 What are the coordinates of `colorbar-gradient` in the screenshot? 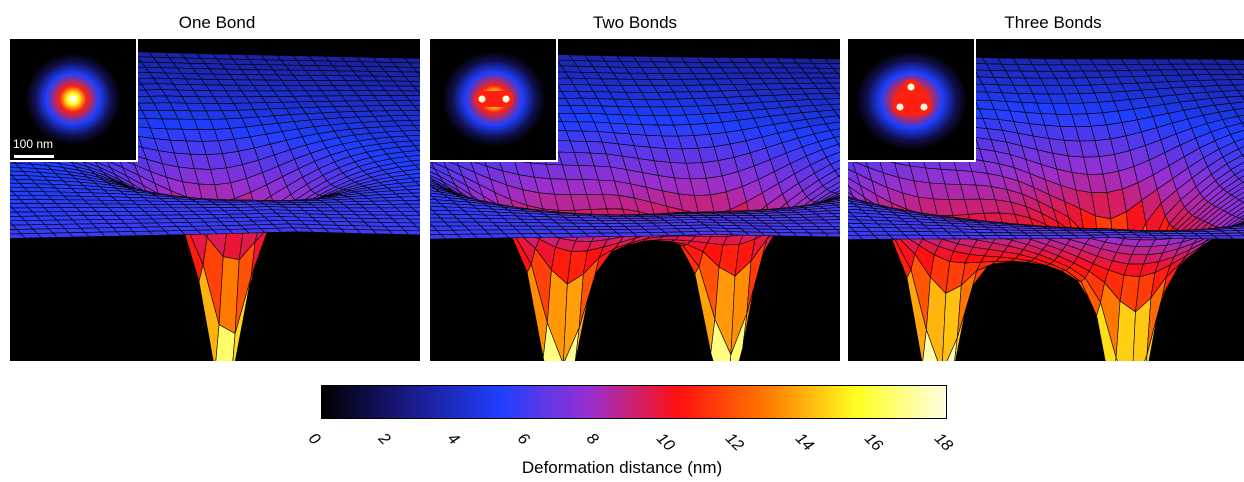 It's located at (634, 402).